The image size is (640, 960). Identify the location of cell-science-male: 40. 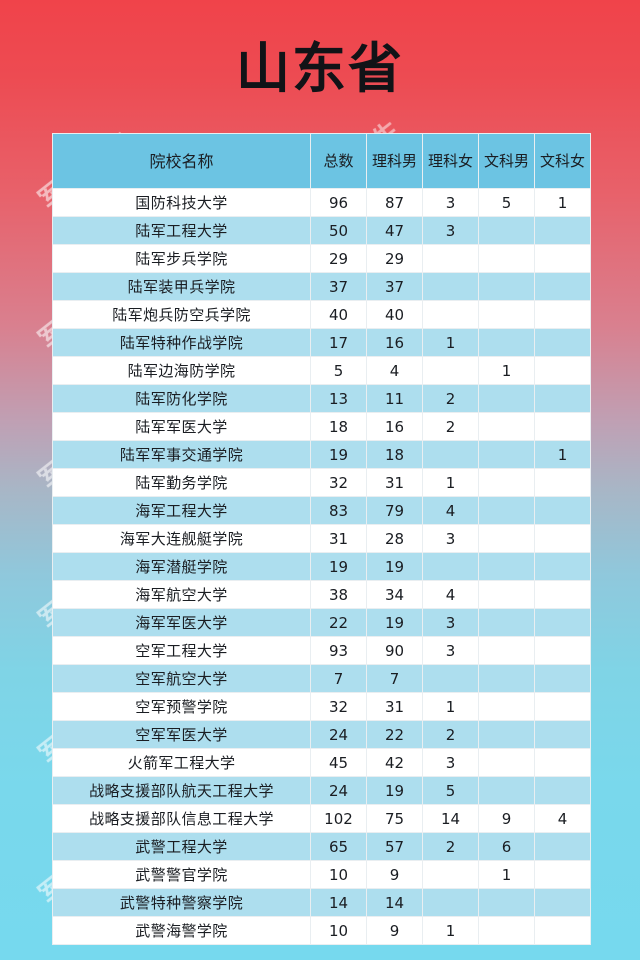
(394, 314).